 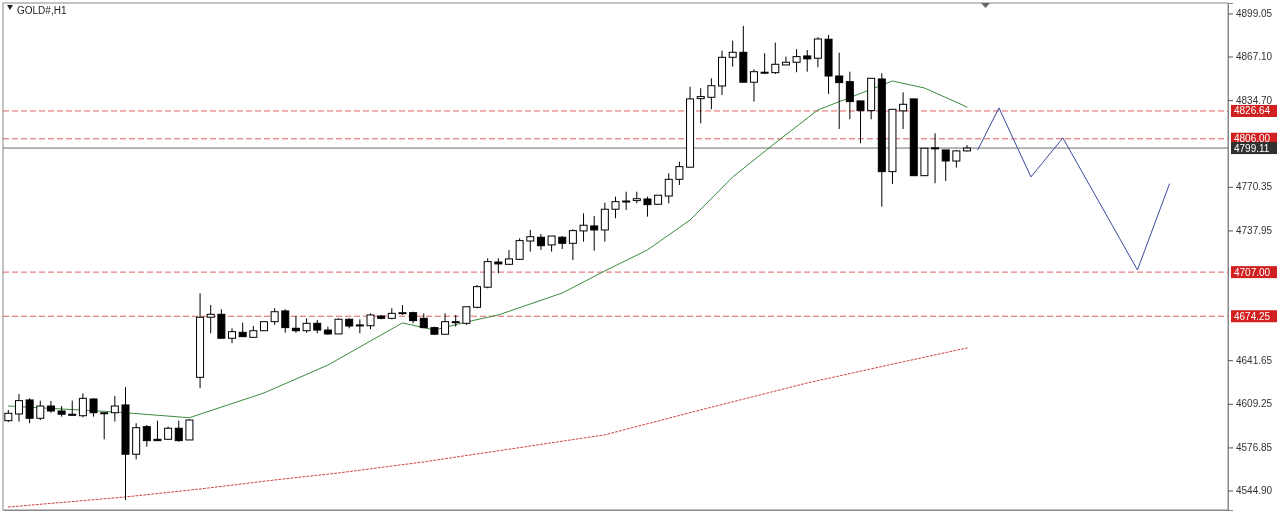 What do you see at coordinates (1252, 148) in the screenshot?
I see `ref-line-label: 4799.11` at bounding box center [1252, 148].